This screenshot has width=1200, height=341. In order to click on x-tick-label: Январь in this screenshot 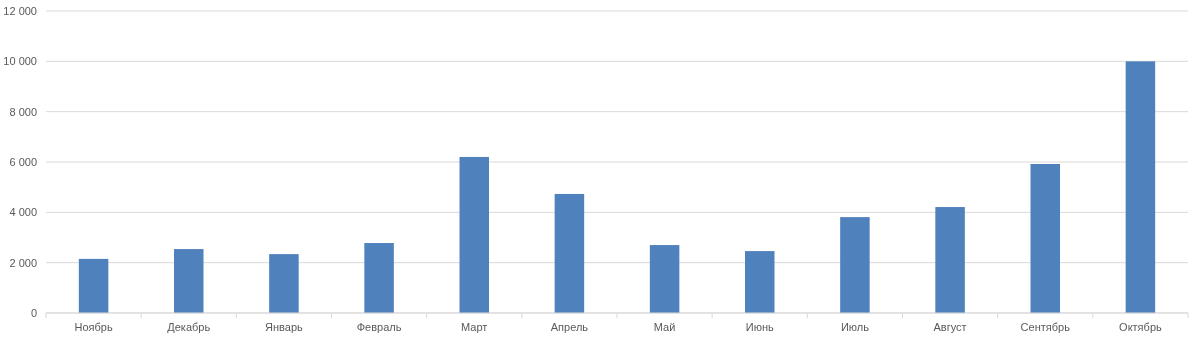, I will do `click(284, 327)`.